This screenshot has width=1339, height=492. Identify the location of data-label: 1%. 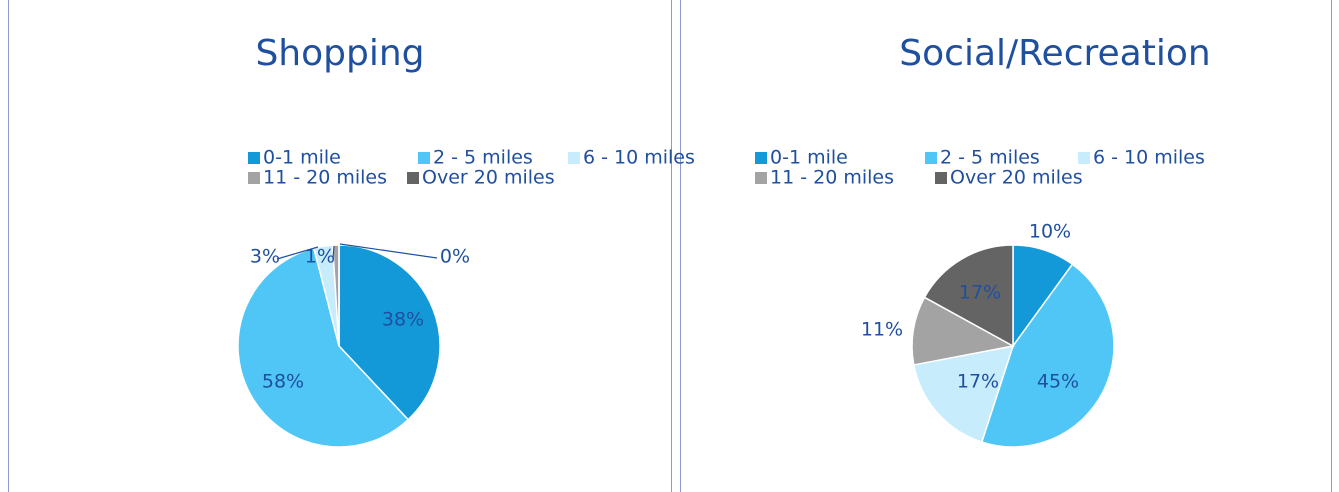
(320, 257).